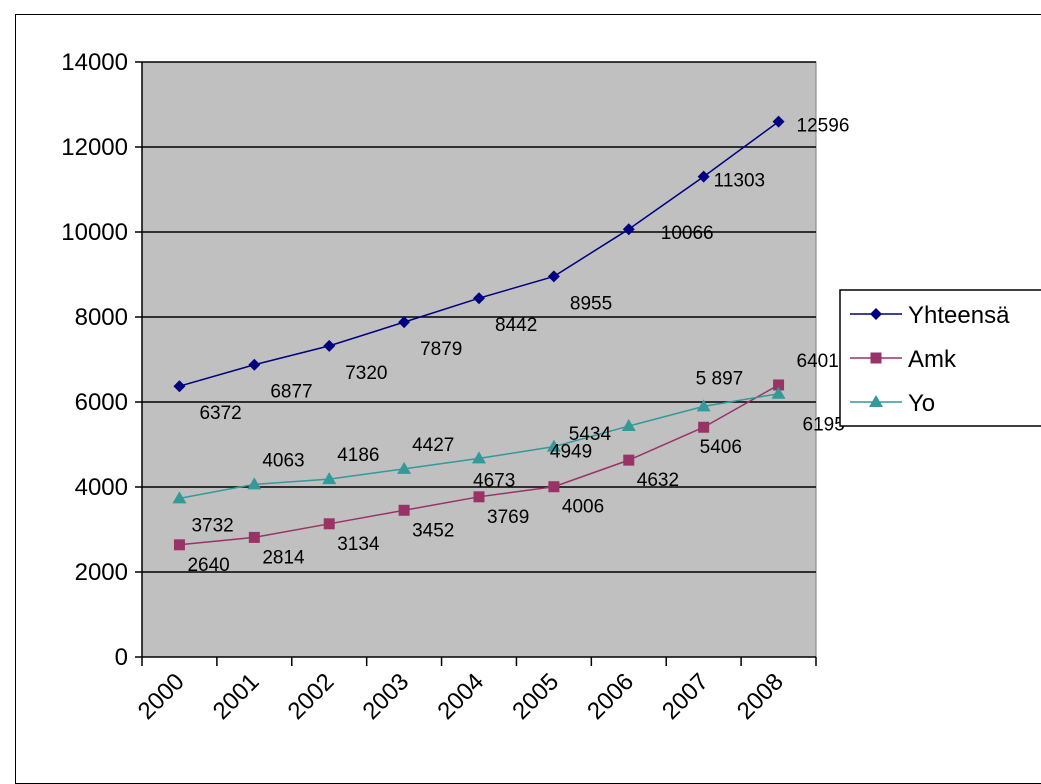  What do you see at coordinates (739, 181) in the screenshot?
I see `data-label: 11303` at bounding box center [739, 181].